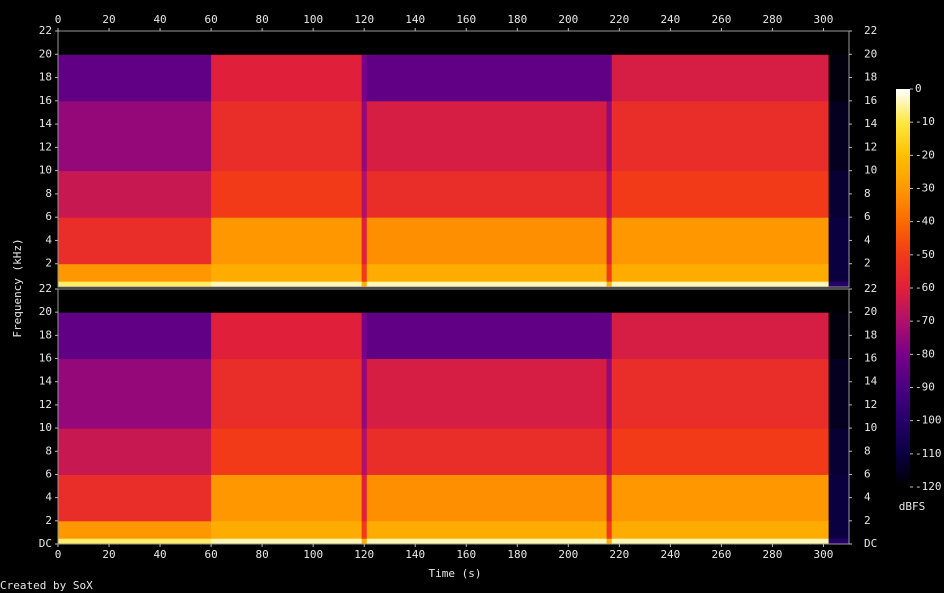 The height and width of the screenshot is (593, 944). I want to click on y-tick-label-right: 14, so click(871, 123).